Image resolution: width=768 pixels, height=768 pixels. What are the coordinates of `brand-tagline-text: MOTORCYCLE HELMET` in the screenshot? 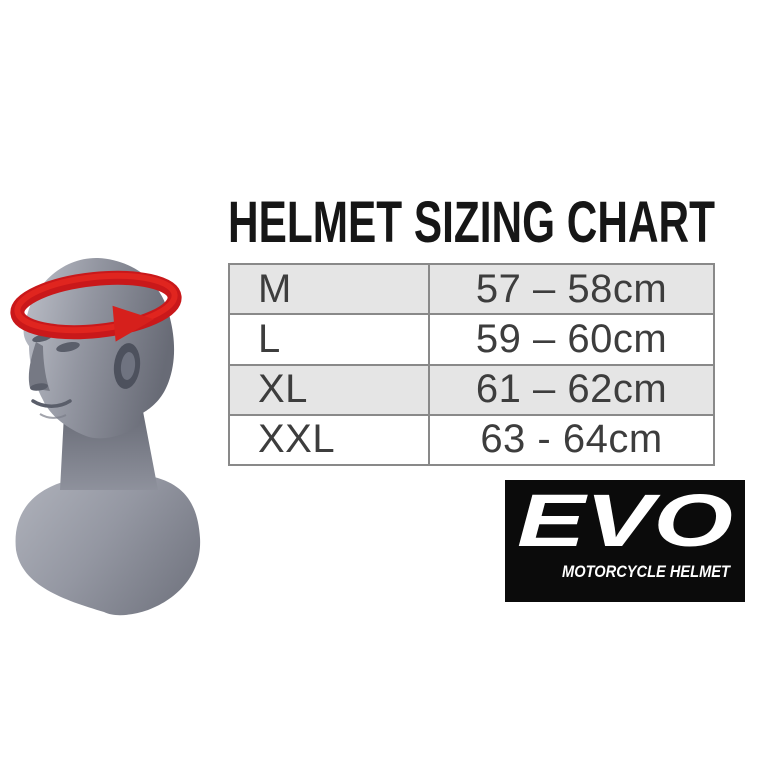 It's located at (646, 571).